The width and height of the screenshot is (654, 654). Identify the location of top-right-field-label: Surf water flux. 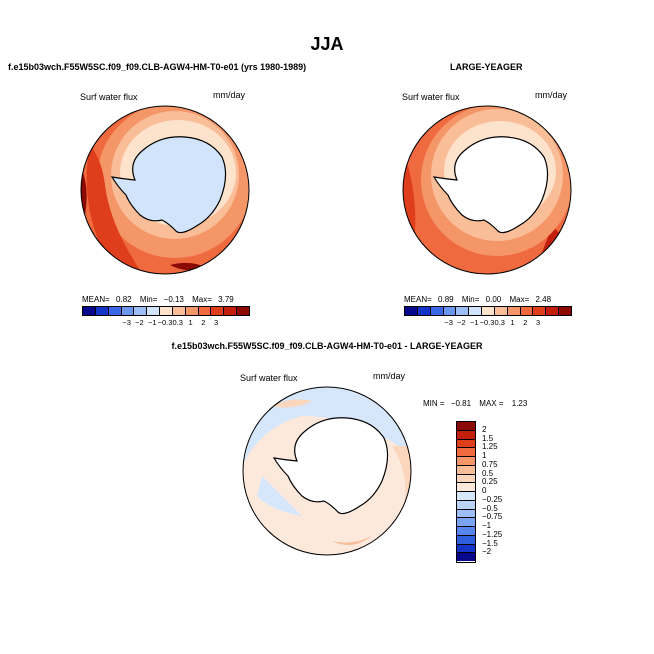
(431, 97).